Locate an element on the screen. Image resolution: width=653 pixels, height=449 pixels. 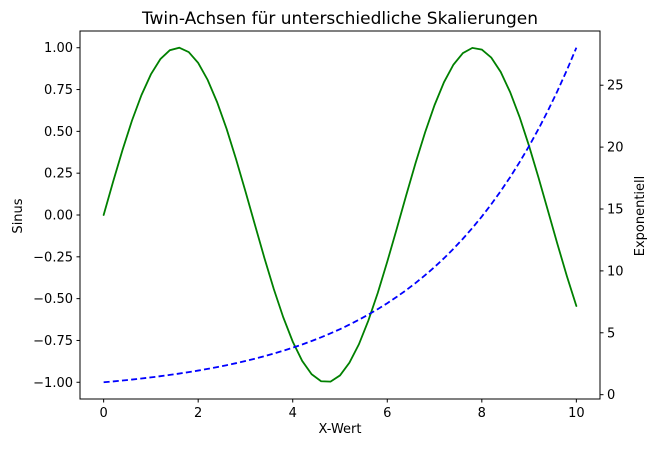
left-tick-label: 0.75 is located at coordinates (58, 90).